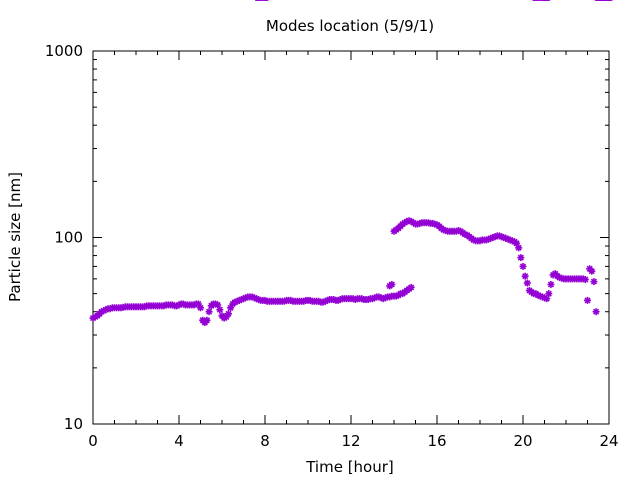 Image resolution: width=640 pixels, height=480 pixels. What do you see at coordinates (349, 467) in the screenshot?
I see `x-axis-label: Time [hour]` at bounding box center [349, 467].